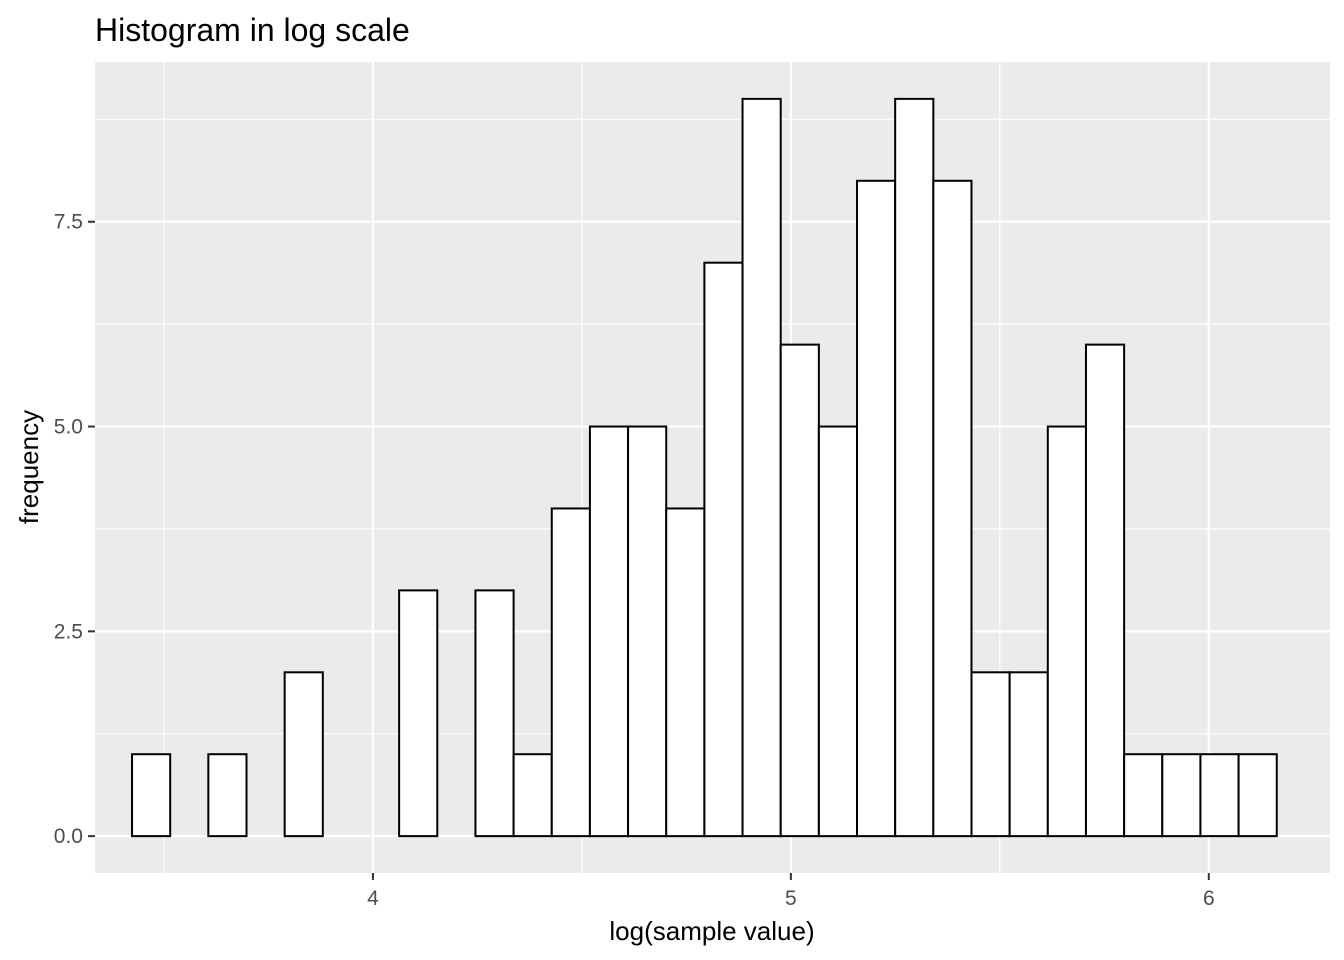 The height and width of the screenshot is (960, 1344). I want to click on x-tick-label: 5, so click(791, 898).